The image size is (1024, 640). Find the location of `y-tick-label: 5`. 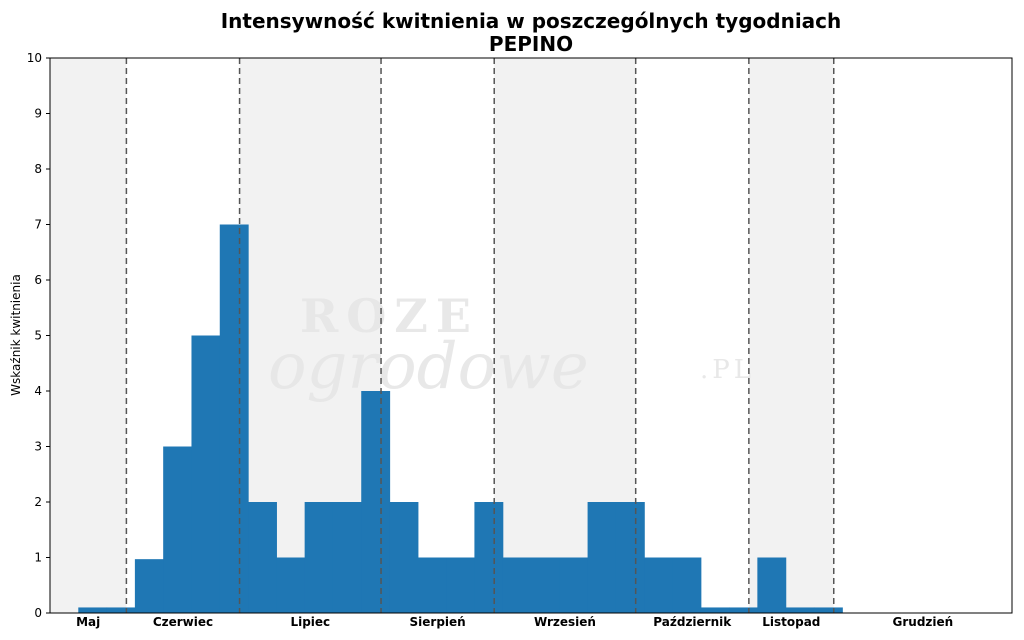

y-tick-label: 5 is located at coordinates (38, 336).